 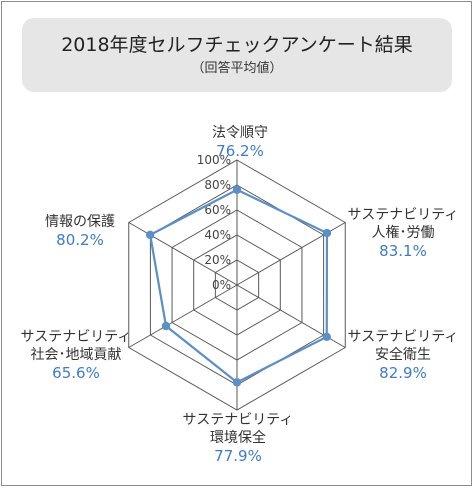 I want to click on axis-name-line2: 社会･地域貢献, so click(x=76, y=355).